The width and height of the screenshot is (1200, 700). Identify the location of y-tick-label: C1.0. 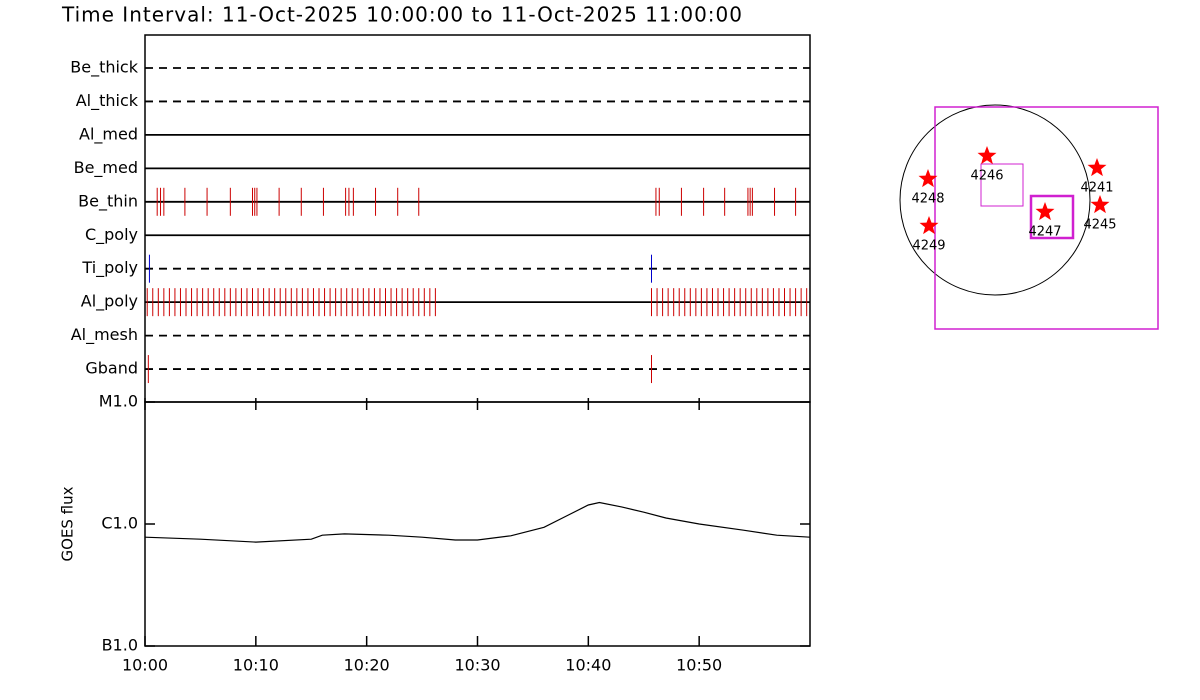
(119, 523).